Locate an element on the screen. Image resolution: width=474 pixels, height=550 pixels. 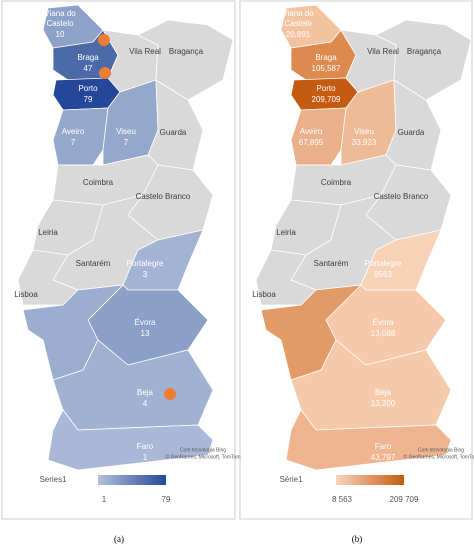
legend-max: 209 709 is located at coordinates (404, 499).